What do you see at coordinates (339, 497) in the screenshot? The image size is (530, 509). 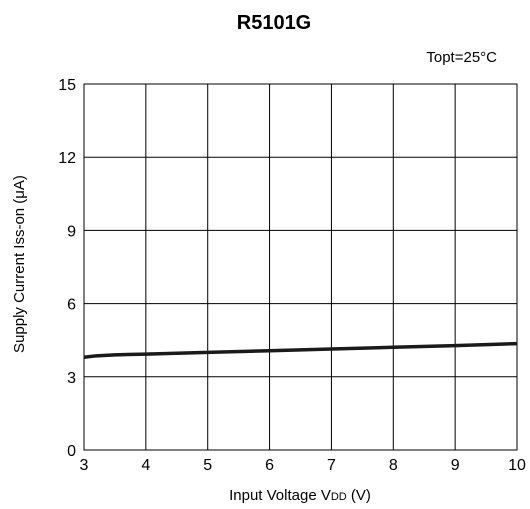 I see `x-axis-label-subscript: DD` at bounding box center [339, 497].